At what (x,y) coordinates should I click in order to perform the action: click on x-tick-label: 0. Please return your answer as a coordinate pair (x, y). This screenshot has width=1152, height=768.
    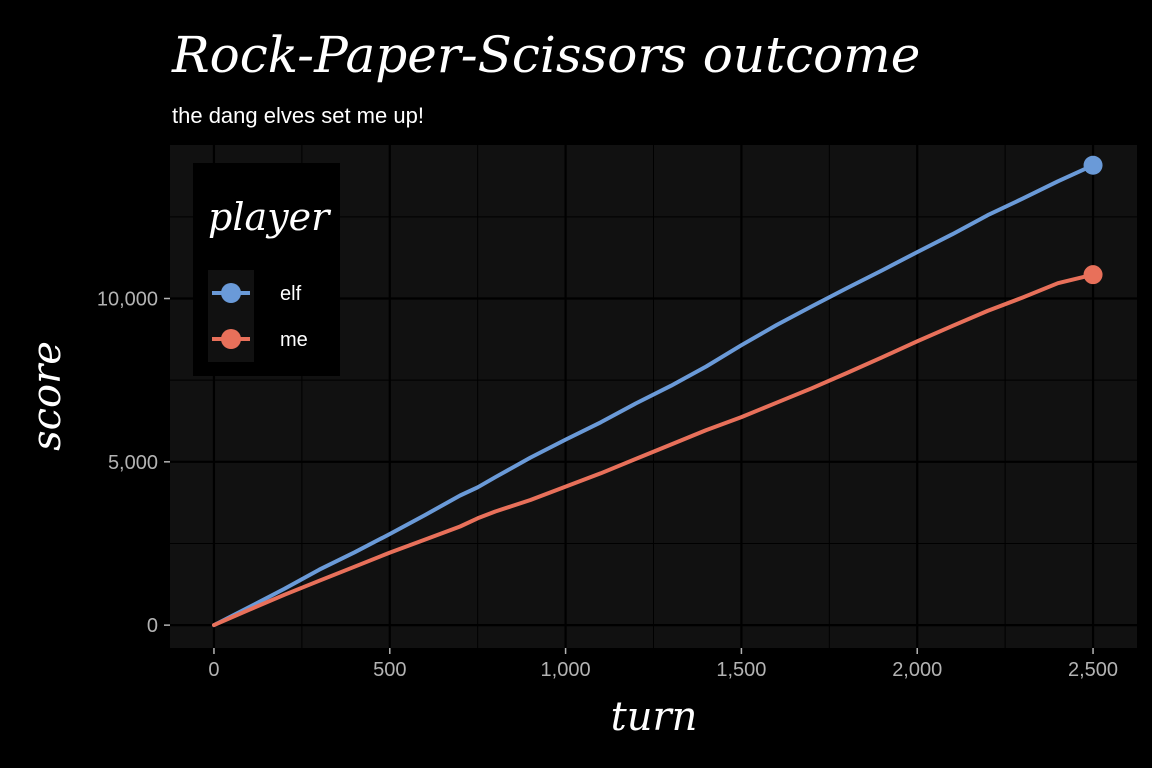
    Looking at the image, I should click on (213, 670).